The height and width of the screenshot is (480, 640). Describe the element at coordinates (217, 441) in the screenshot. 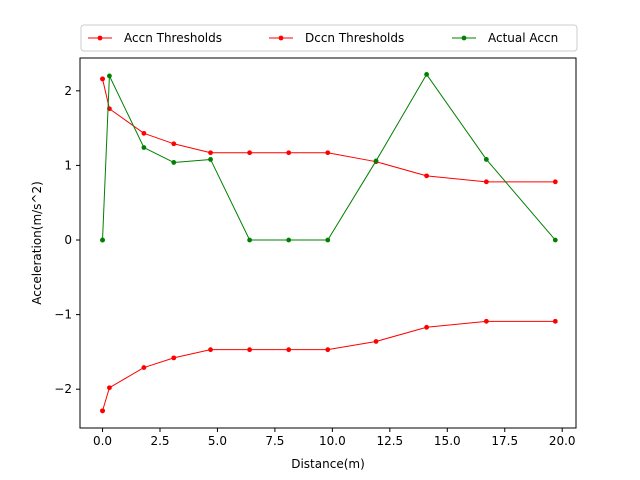

I see `x-tick-label: 5.0` at that location.